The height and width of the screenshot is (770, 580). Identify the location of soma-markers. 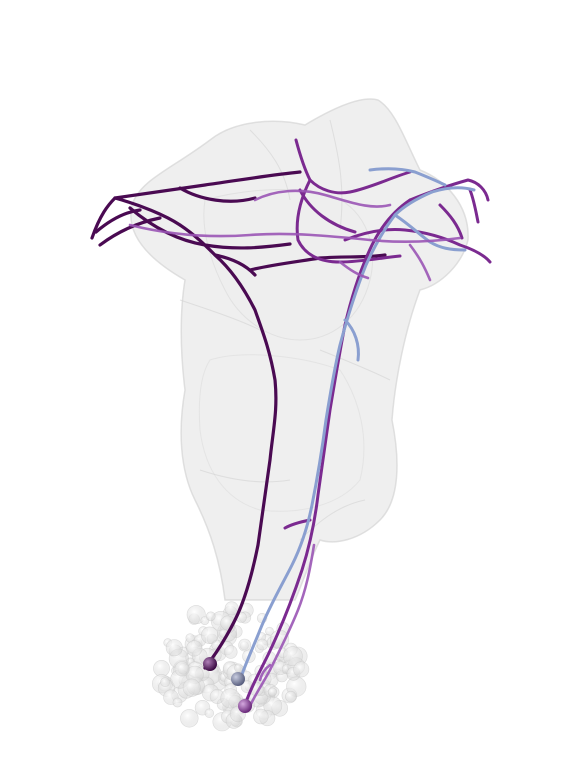
(227, 685).